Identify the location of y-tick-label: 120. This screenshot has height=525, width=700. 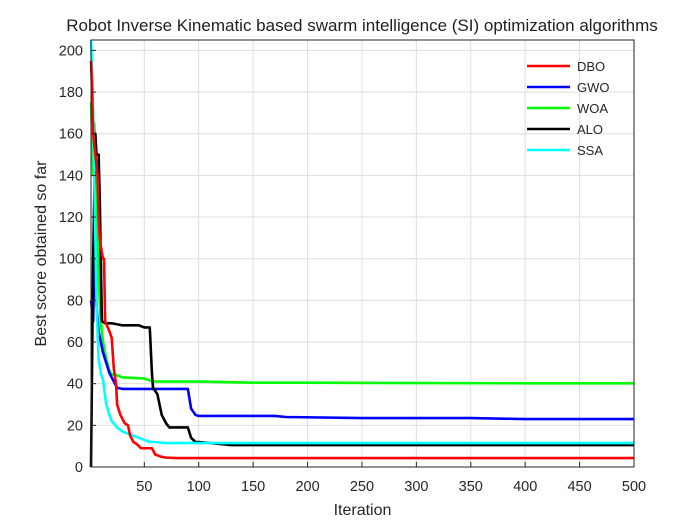
(71, 218).